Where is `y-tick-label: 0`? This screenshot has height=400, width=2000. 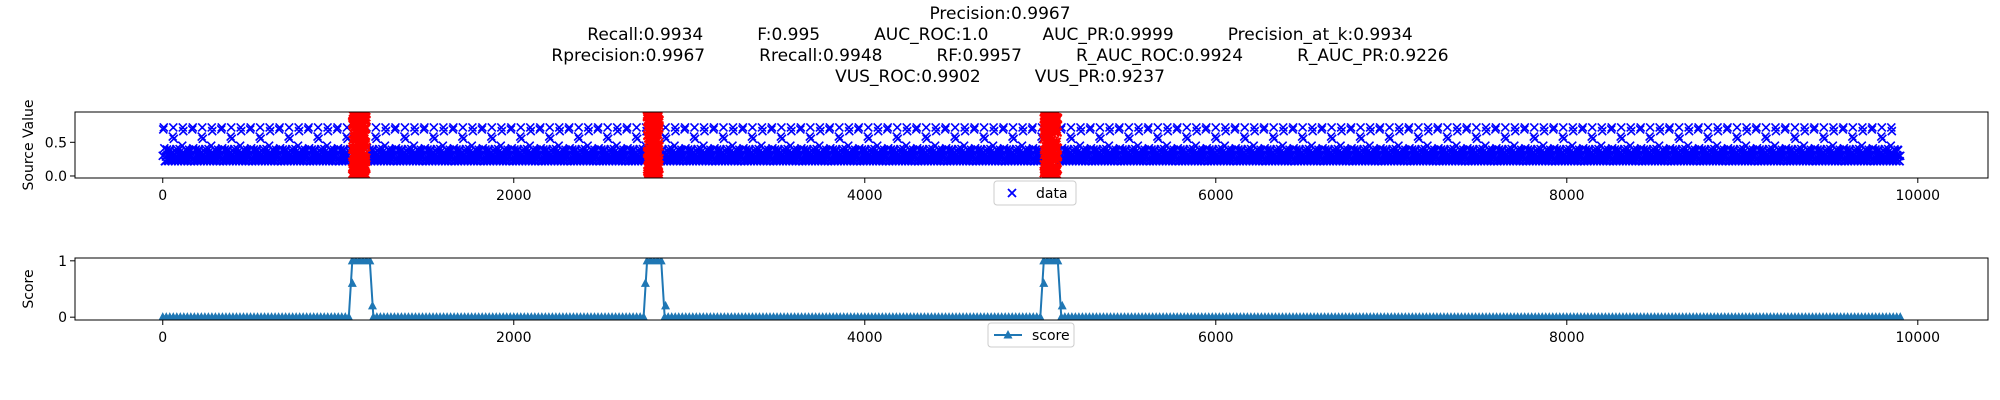
y-tick-label: 0 is located at coordinates (62, 318).